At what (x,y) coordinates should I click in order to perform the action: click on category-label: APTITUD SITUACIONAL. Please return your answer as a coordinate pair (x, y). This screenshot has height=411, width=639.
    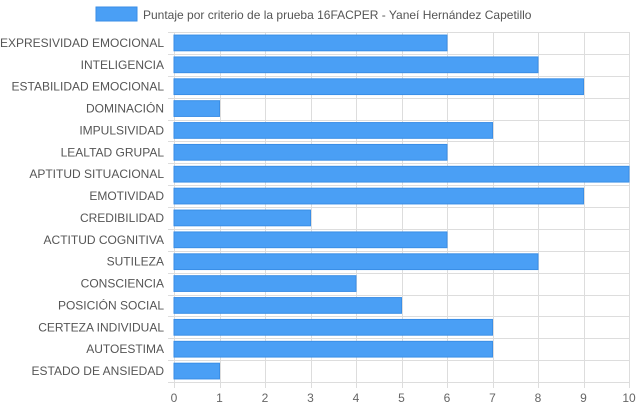
    Looking at the image, I should click on (96, 174).